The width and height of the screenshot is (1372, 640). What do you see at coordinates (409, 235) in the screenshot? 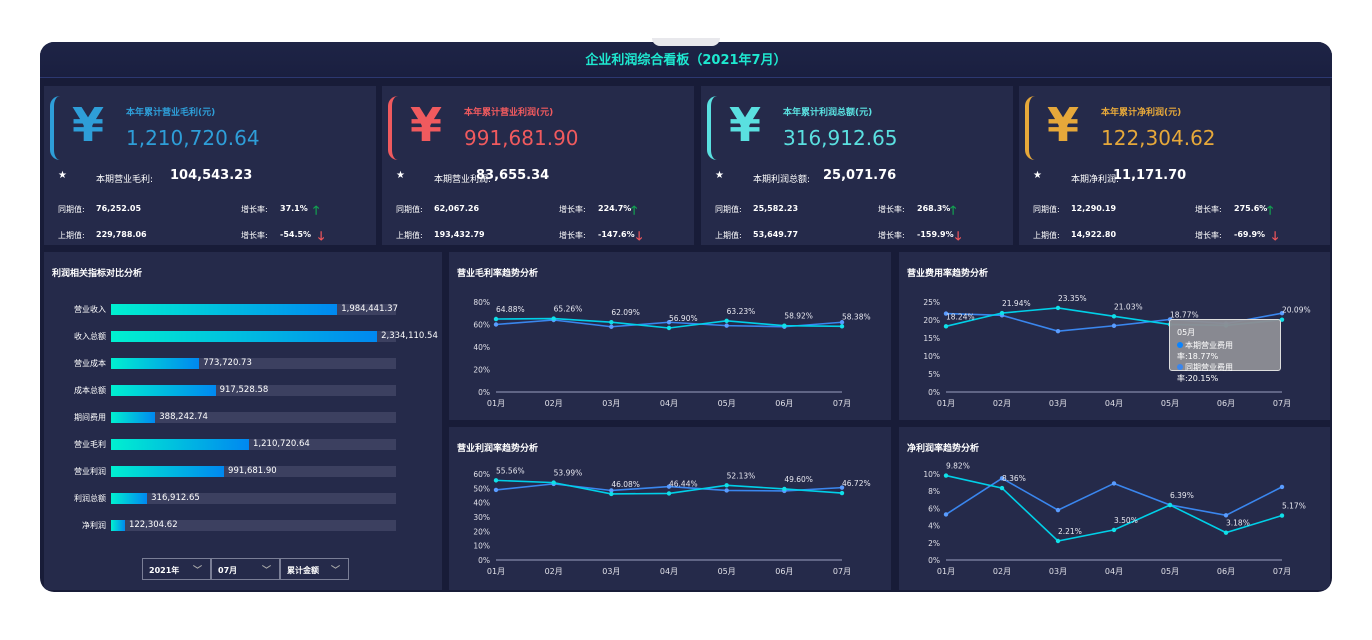
I see `mom-label: 上期值:` at bounding box center [409, 235].